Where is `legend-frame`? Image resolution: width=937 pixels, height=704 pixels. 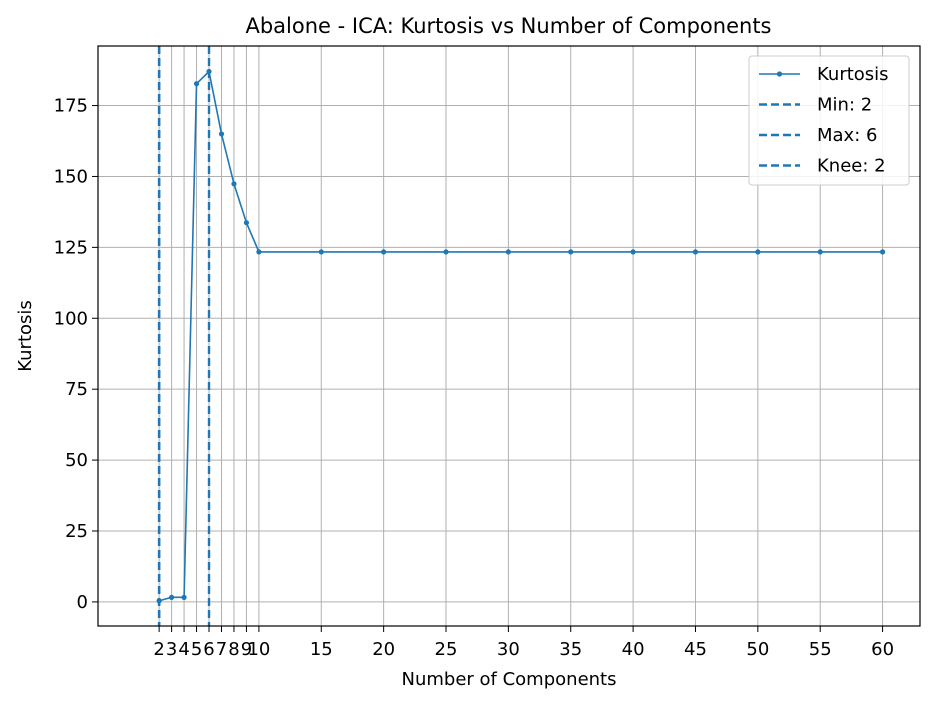 legend-frame is located at coordinates (829, 120).